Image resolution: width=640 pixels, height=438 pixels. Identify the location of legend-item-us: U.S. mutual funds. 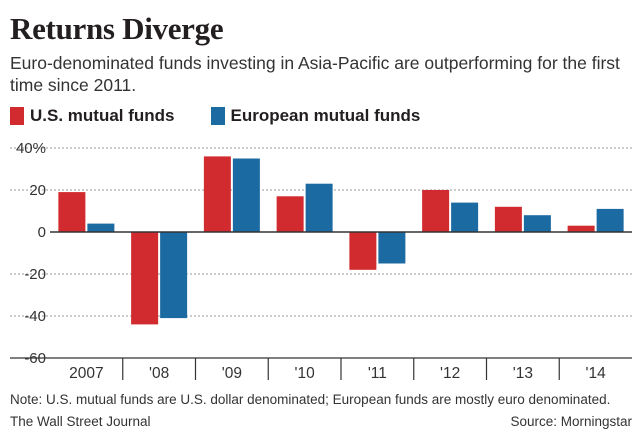
(92, 116).